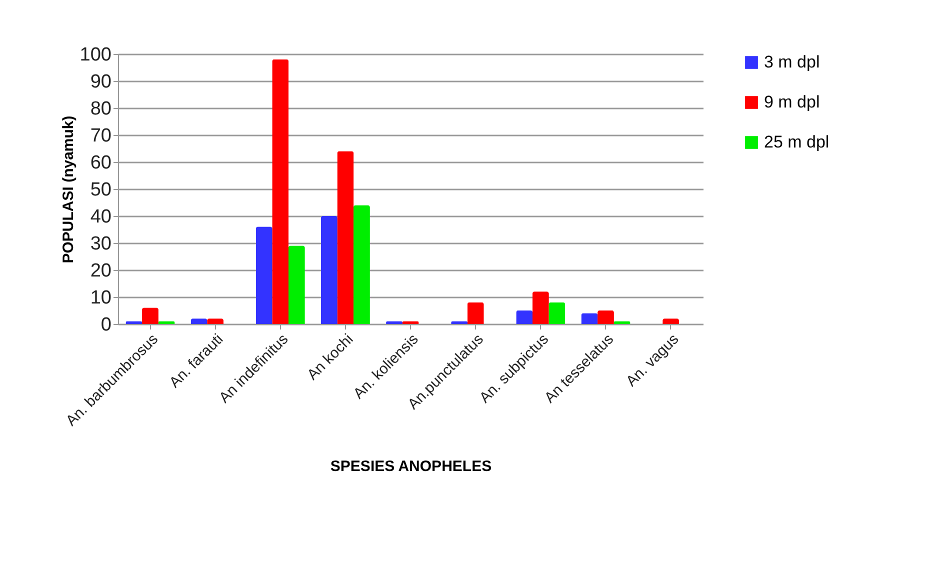 This screenshot has width=928, height=565. I want to click on legend-label: 9 m dpl, so click(792, 102).